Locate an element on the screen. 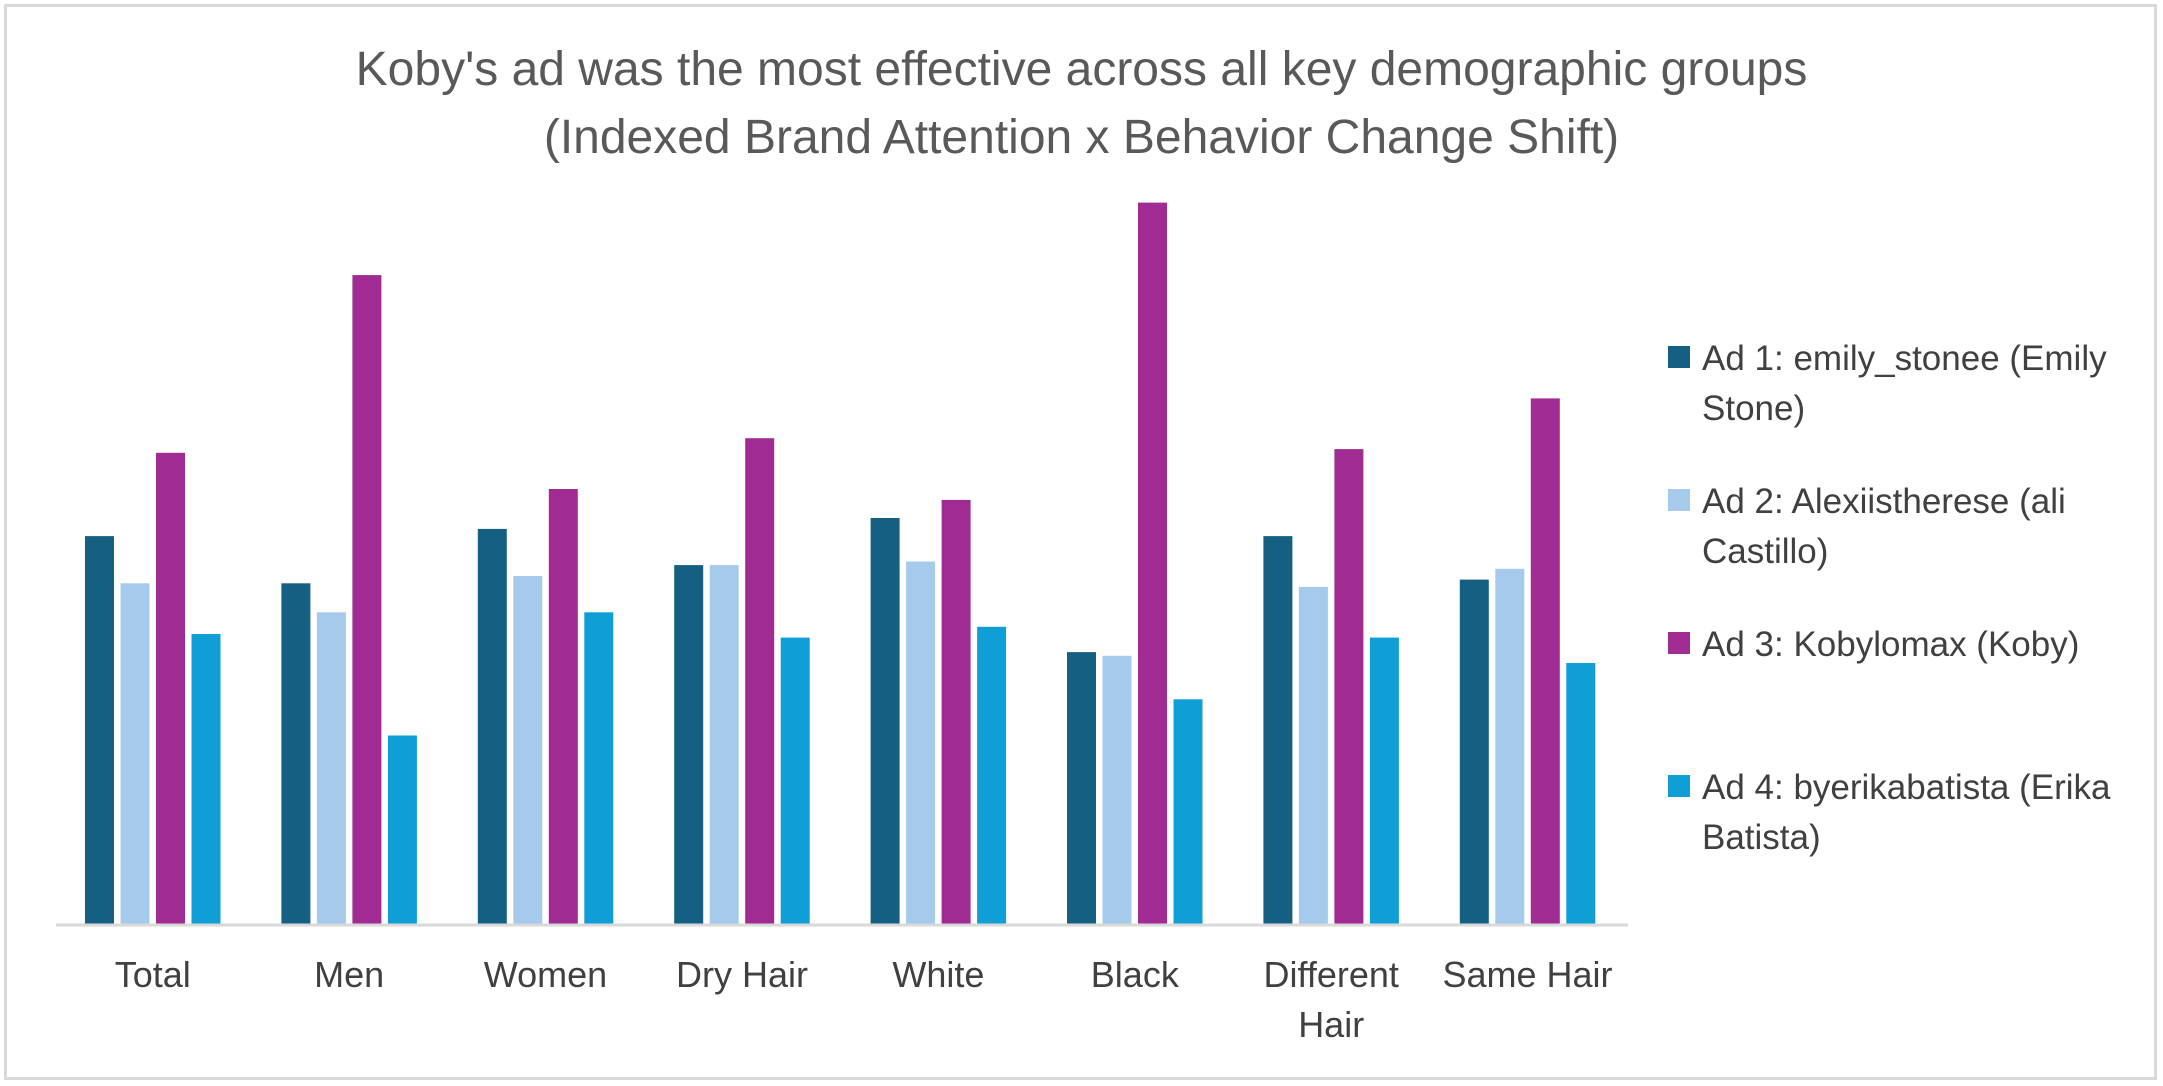  legend-label-ad-3: Ad 3: Kobylomax (Koby) is located at coordinates (1891, 644).